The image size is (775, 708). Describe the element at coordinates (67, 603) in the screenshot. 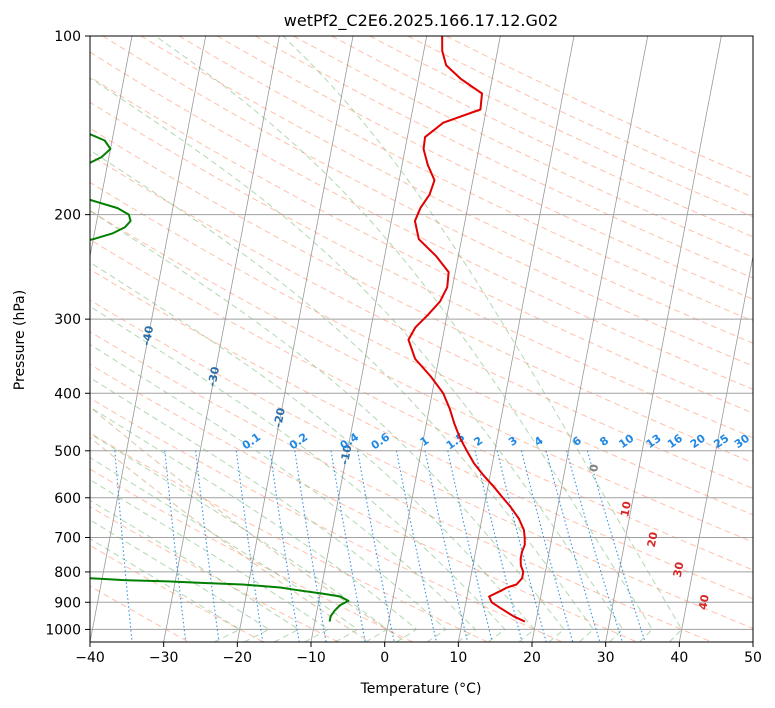

I see `y-tick-label: 900` at that location.